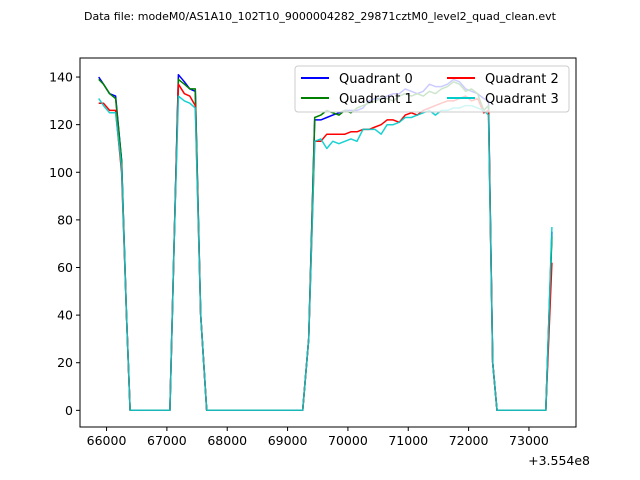 The height and width of the screenshot is (480, 640). What do you see at coordinates (522, 99) in the screenshot?
I see `legend-label-3: Quadrant 3` at bounding box center [522, 99].